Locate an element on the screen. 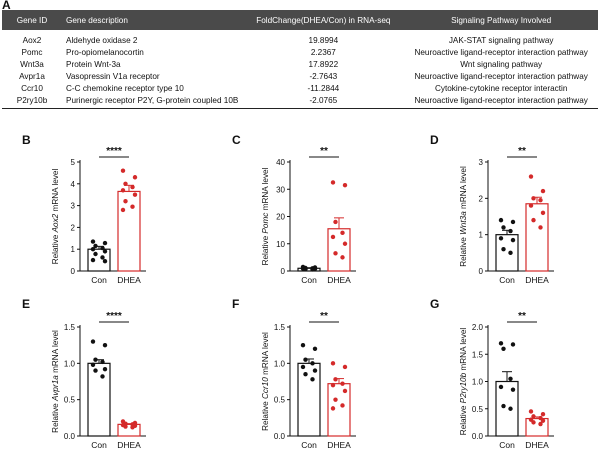  cell-gene-id: P2ry10b is located at coordinates (32, 101).